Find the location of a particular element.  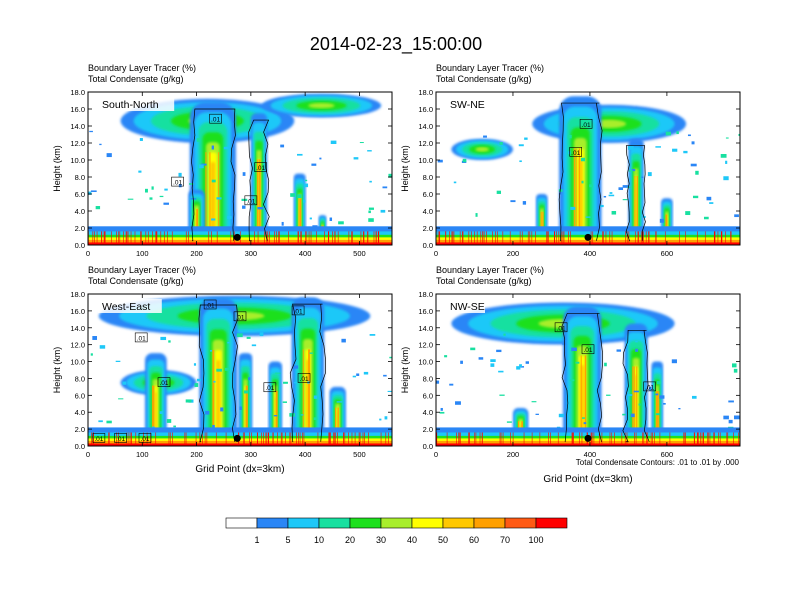

x-tick-label: 400 is located at coordinates (590, 253).